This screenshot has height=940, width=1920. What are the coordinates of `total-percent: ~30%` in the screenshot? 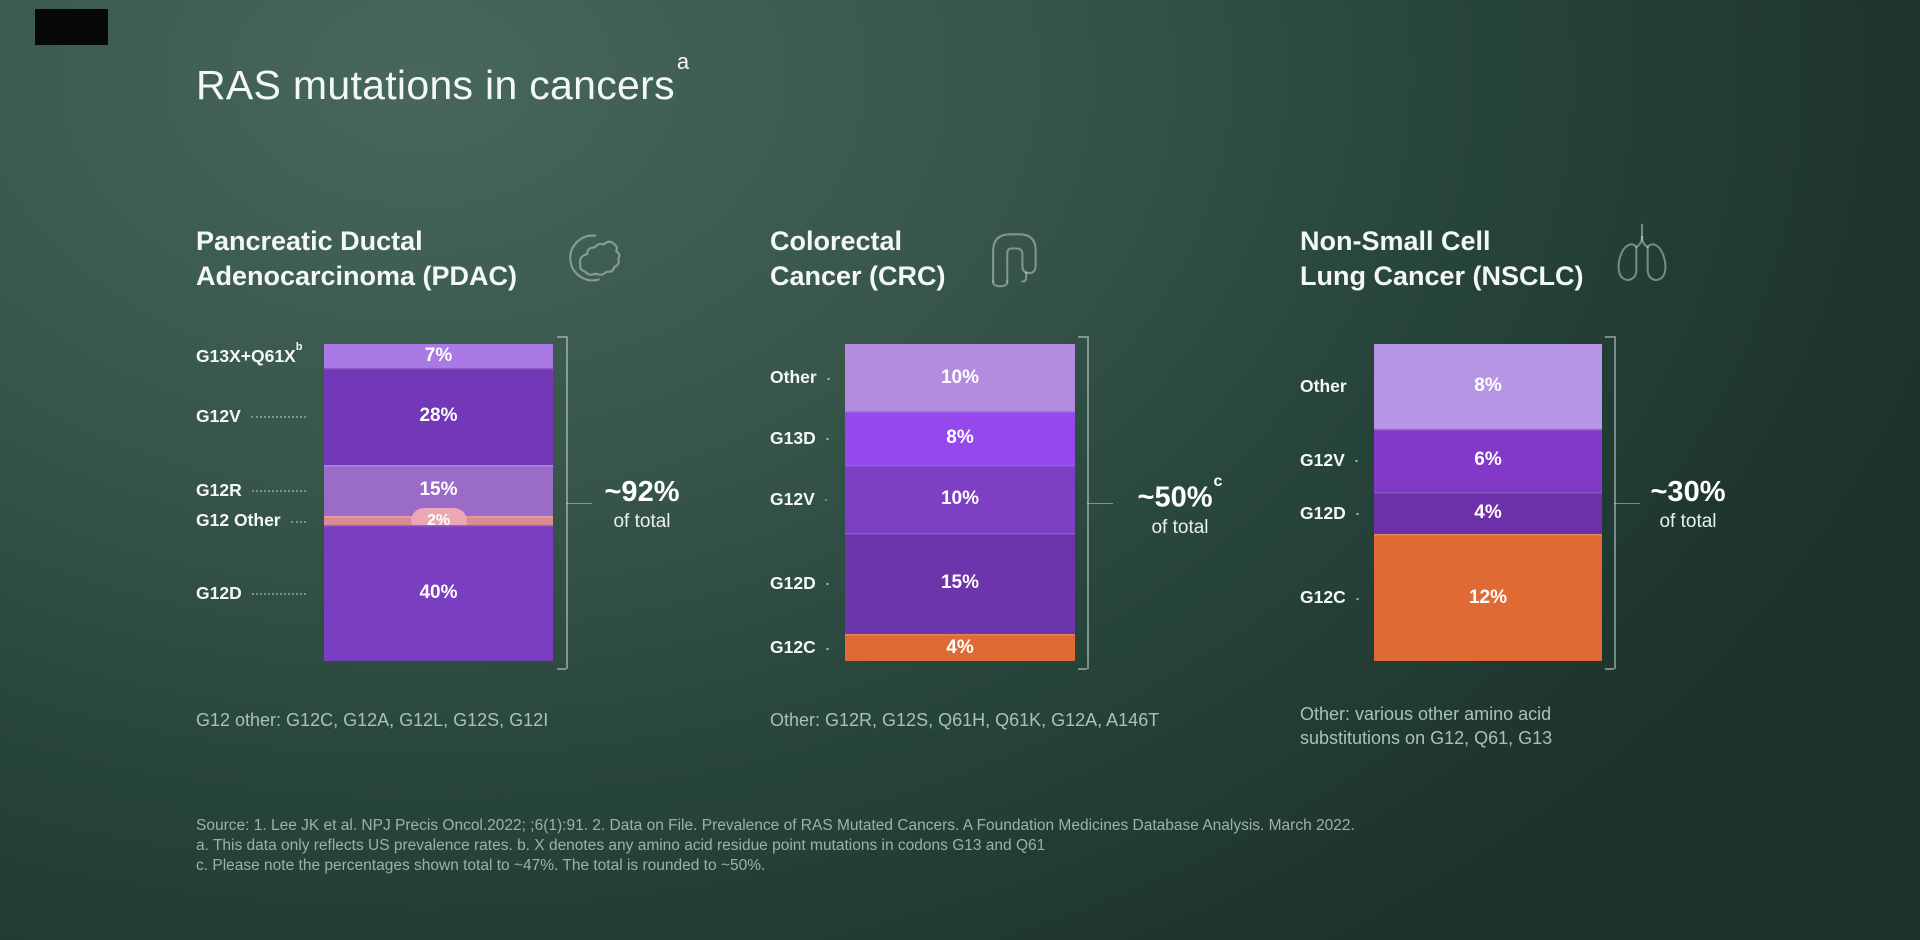 It's located at (1688, 492).